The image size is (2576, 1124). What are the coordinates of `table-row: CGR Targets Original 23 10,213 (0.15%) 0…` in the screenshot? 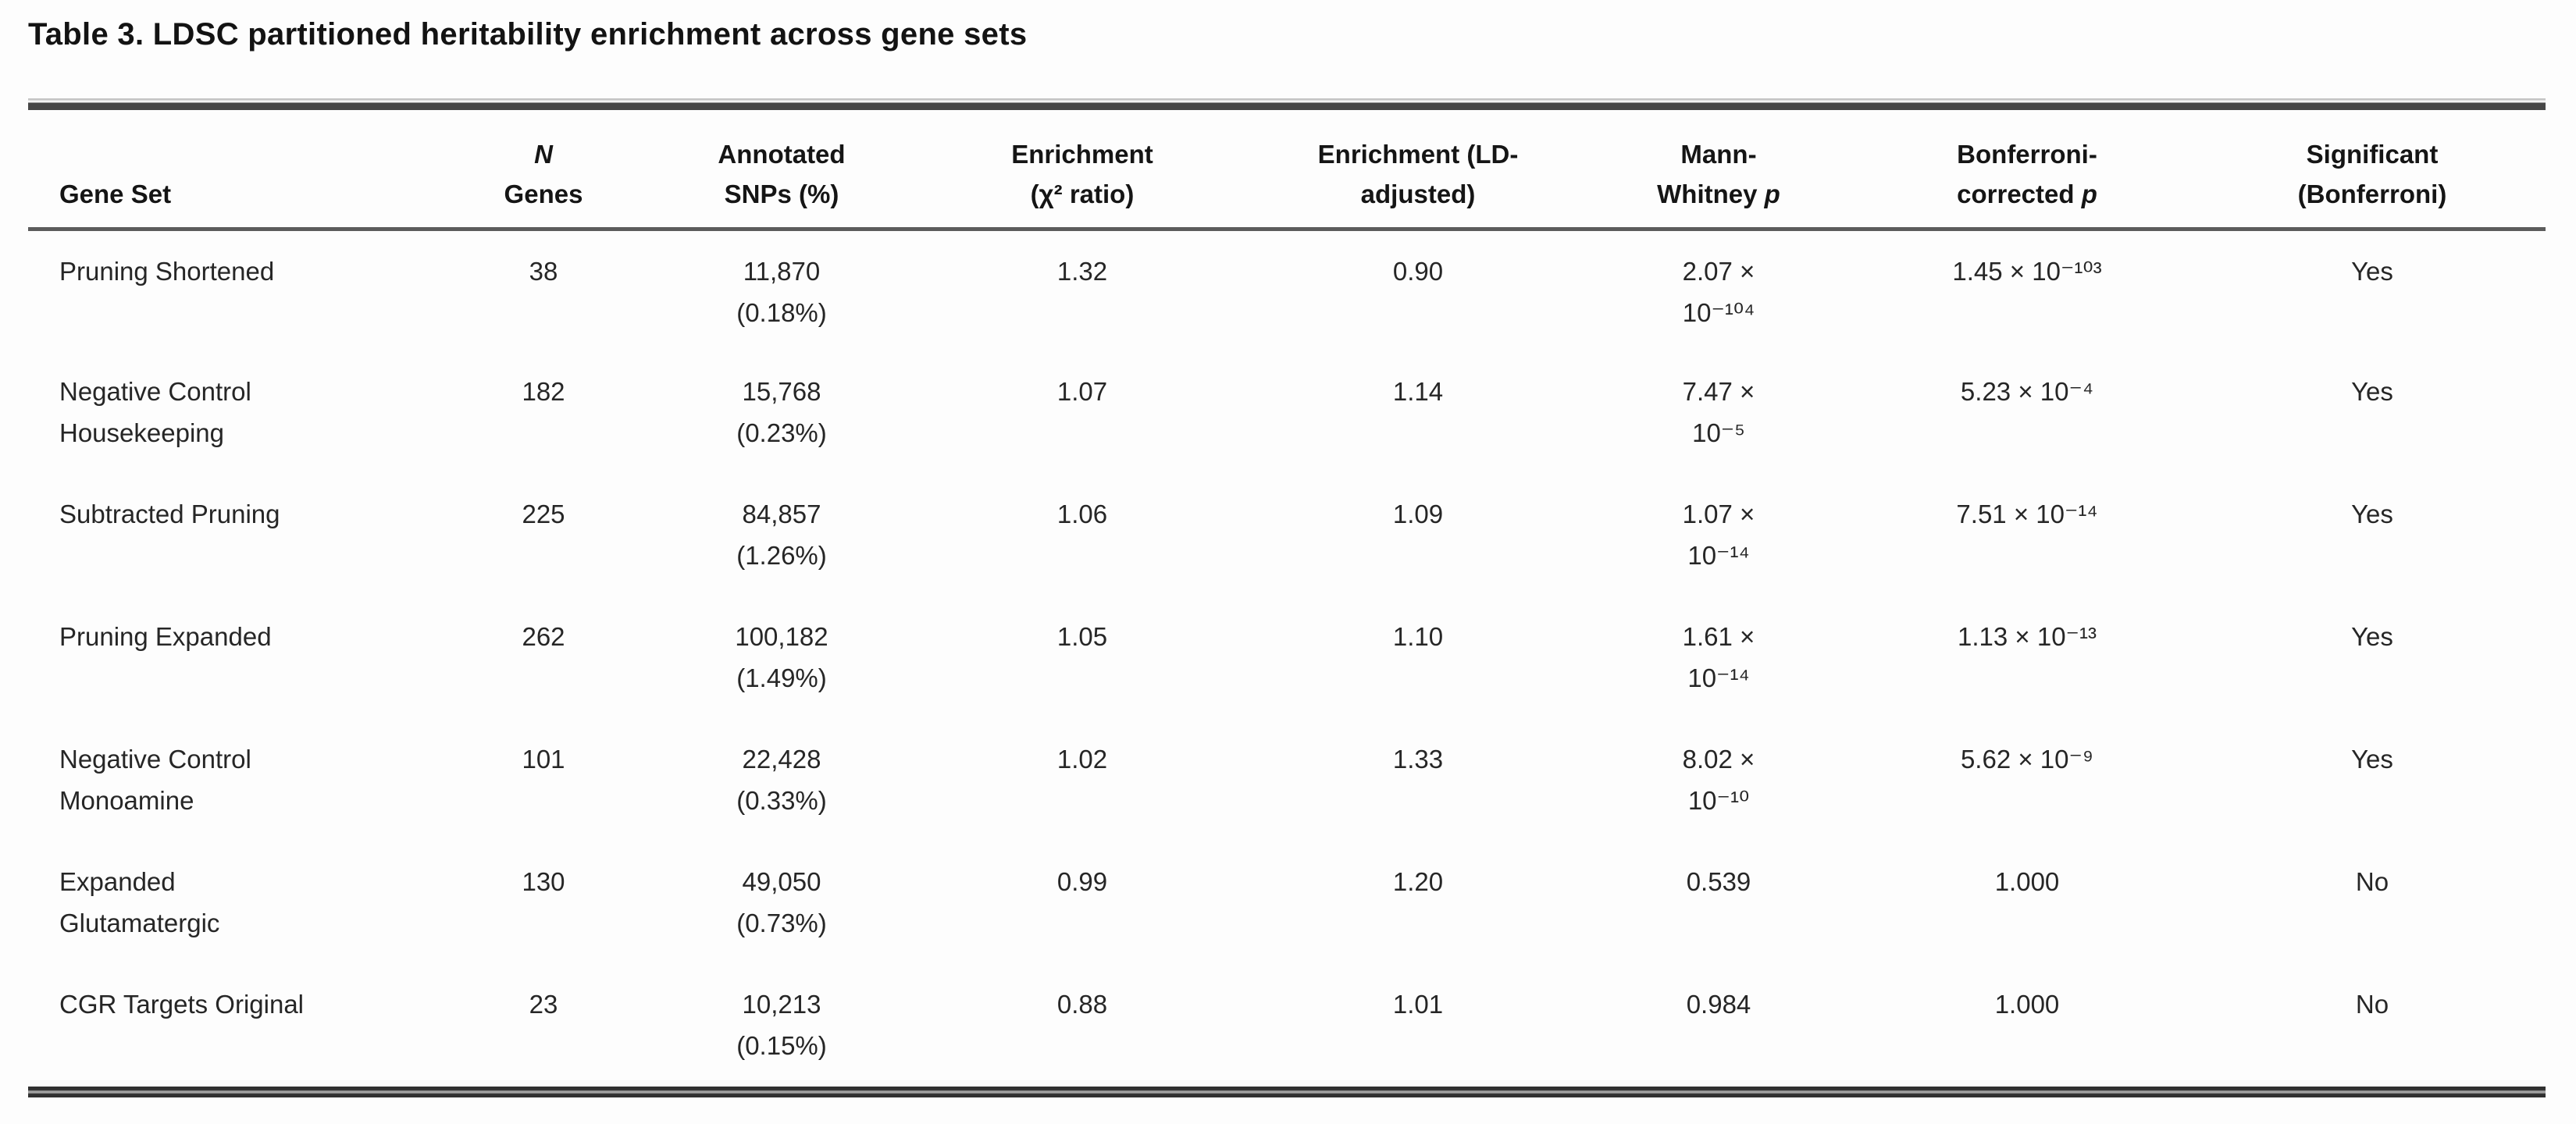 It's located at (1287, 1025).